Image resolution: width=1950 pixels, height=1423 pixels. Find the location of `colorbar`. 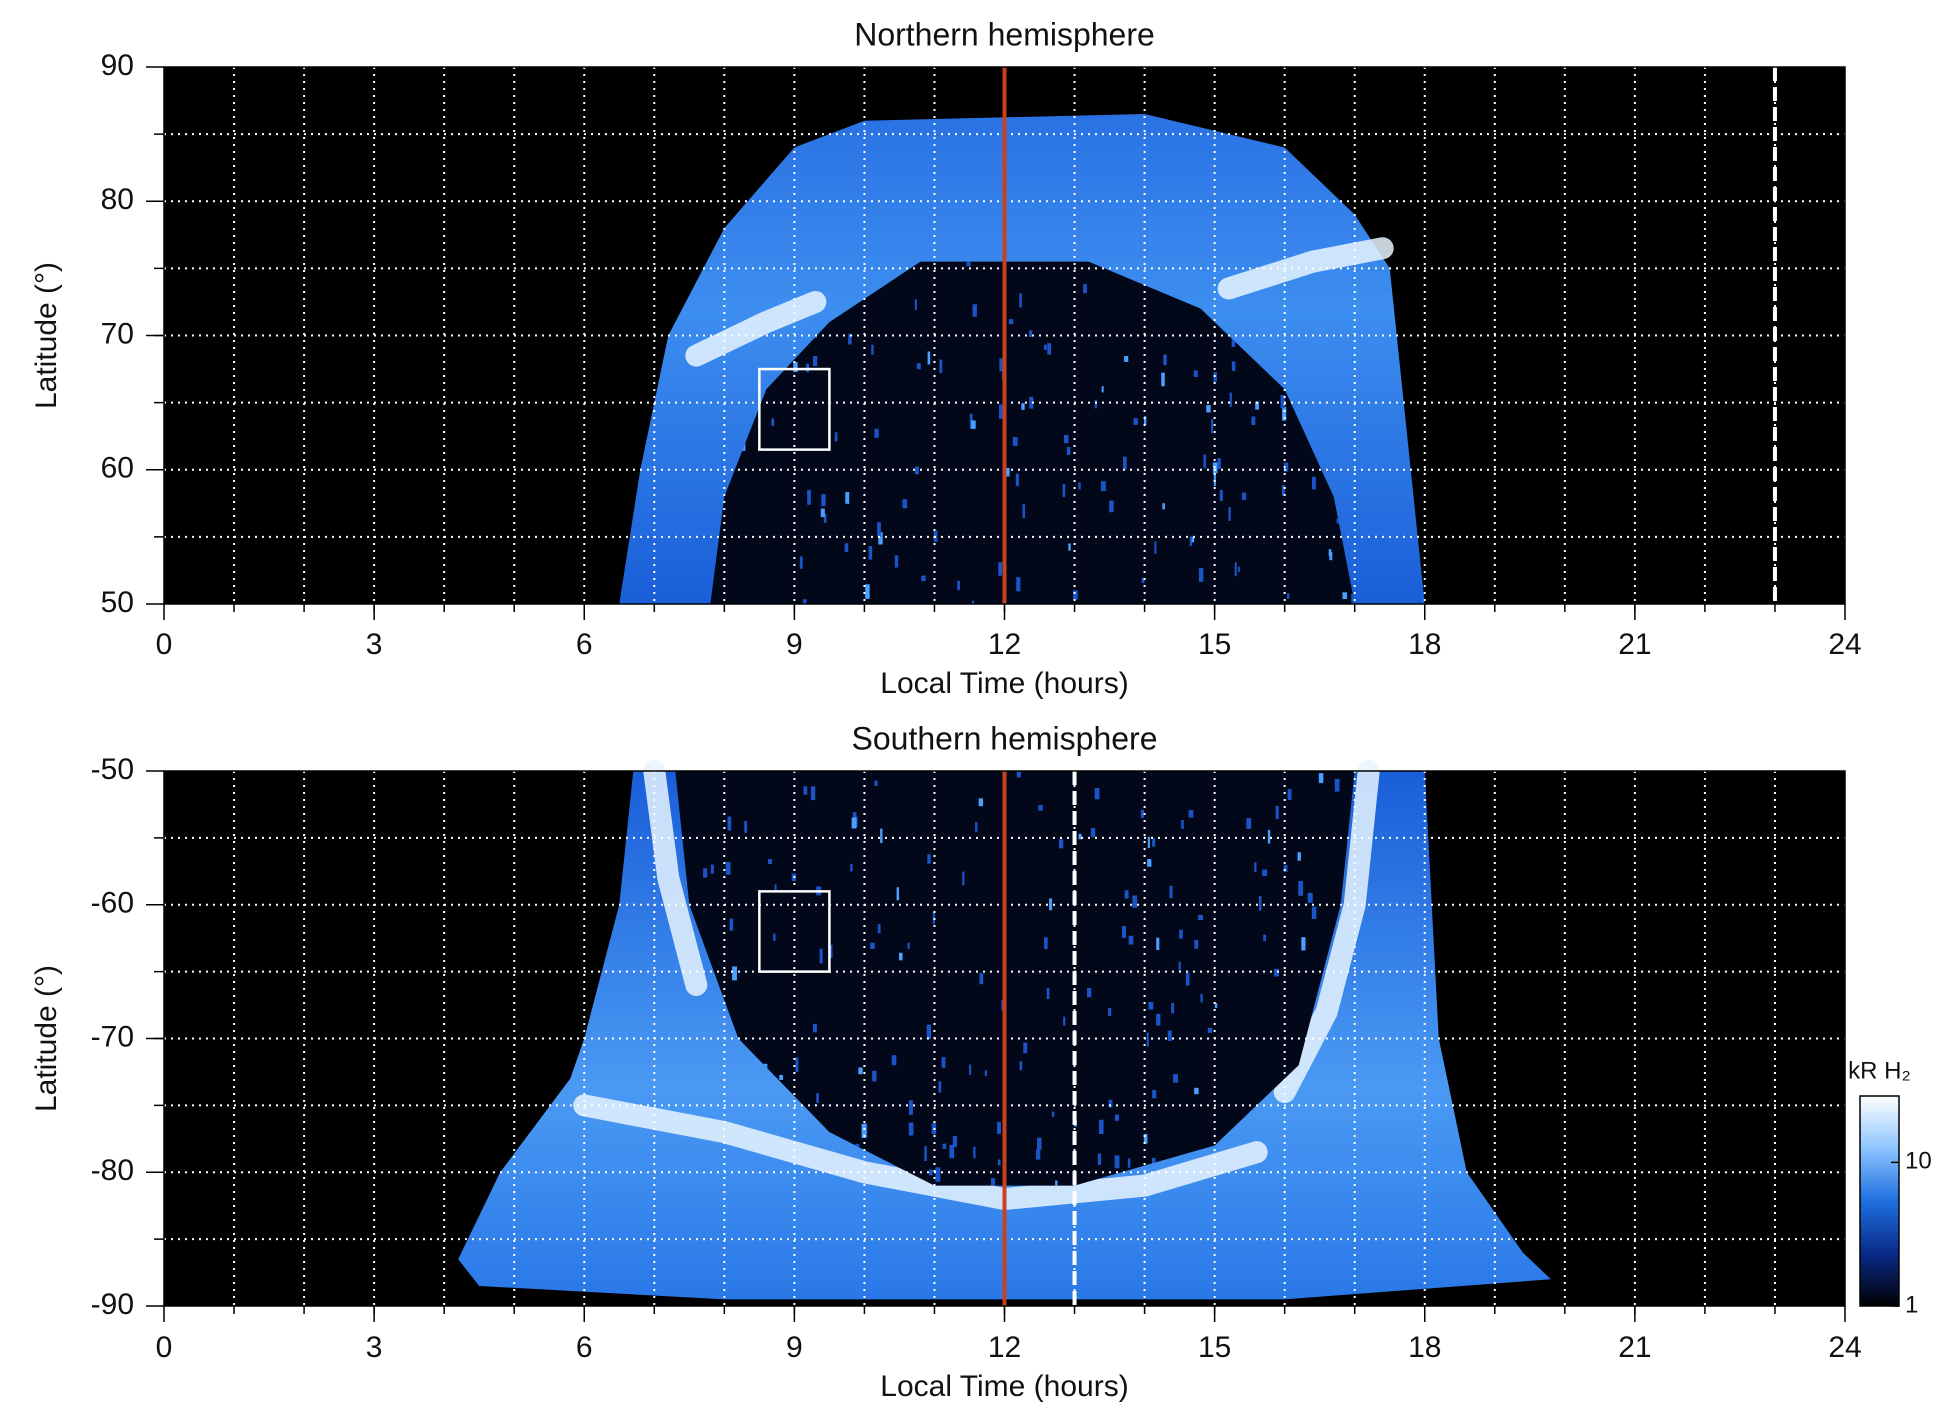

colorbar is located at coordinates (1879, 1201).